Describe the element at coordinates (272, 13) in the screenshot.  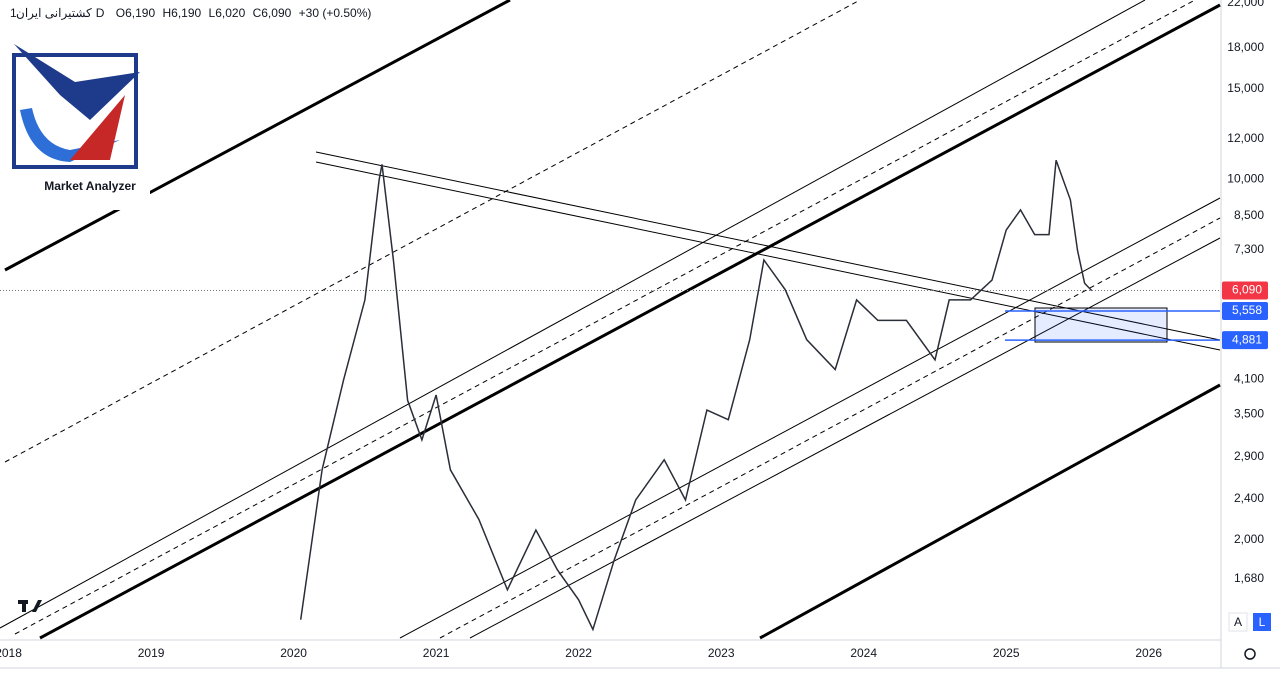
I see `ohlc: C6,090` at that location.